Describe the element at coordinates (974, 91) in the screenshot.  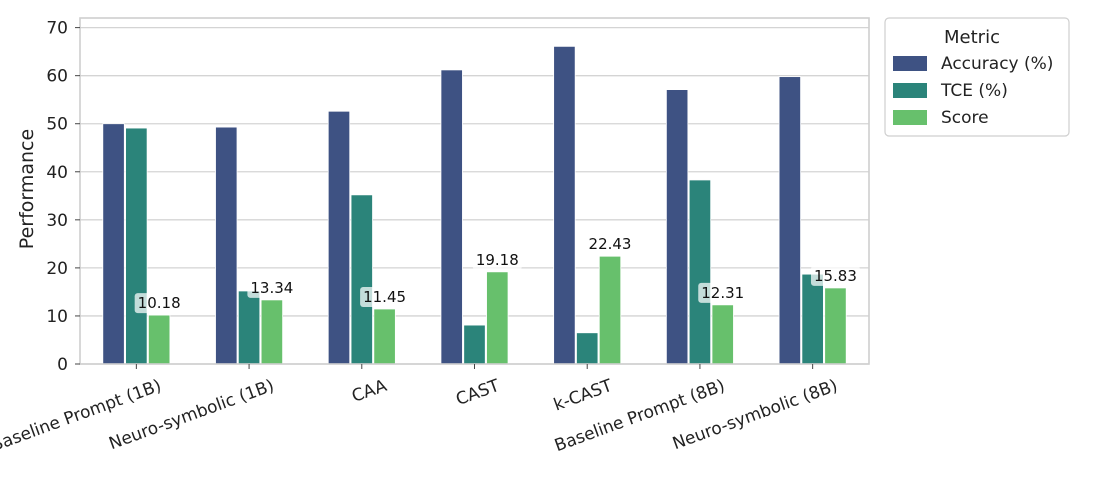
I see `legend-entry-label: TCE (%)` at that location.